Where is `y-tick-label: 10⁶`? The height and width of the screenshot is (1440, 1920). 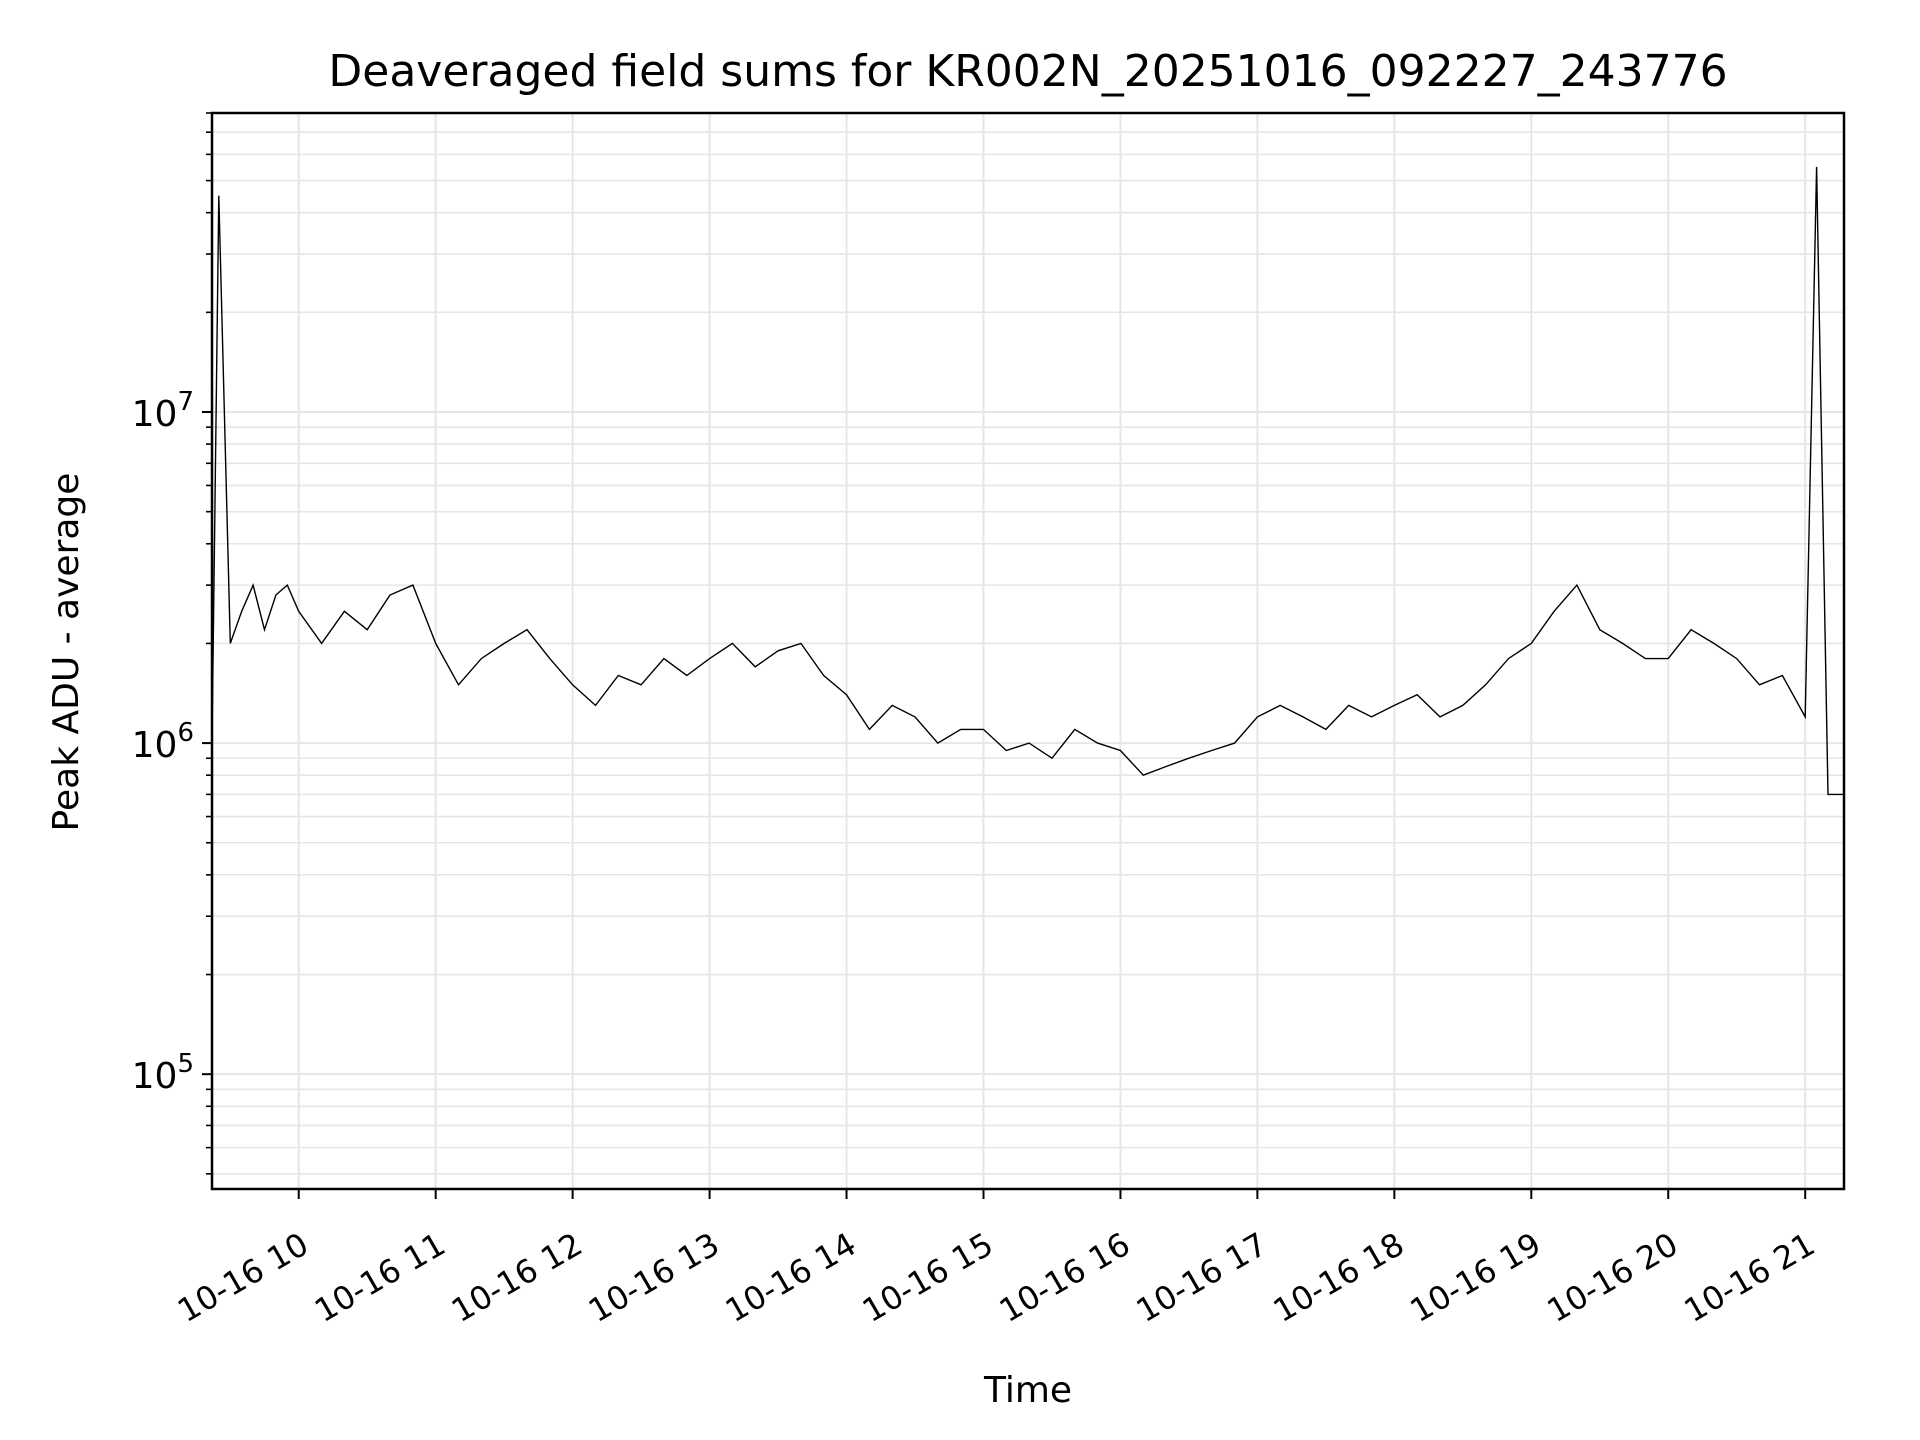 y-tick-label: 10⁶ is located at coordinates (163, 742).